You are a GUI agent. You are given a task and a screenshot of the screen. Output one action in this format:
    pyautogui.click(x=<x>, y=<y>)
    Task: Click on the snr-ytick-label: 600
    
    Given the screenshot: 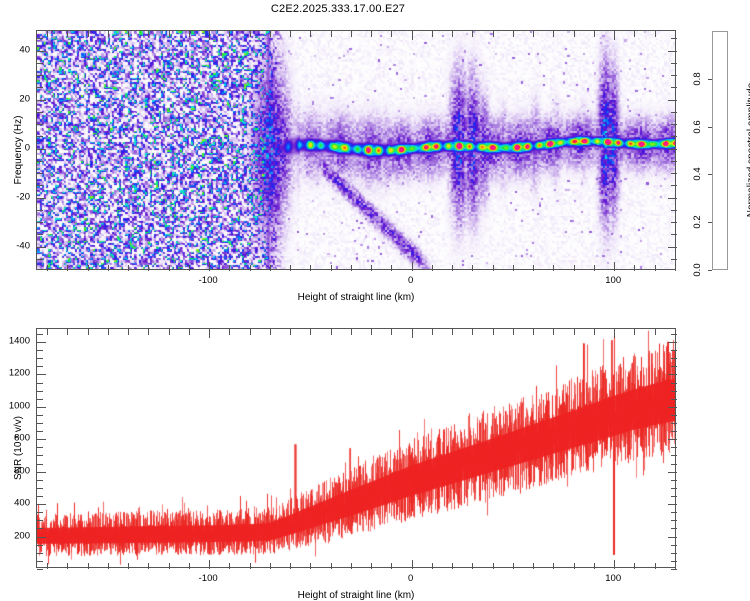 What is the action you would take?
    pyautogui.click(x=22, y=471)
    